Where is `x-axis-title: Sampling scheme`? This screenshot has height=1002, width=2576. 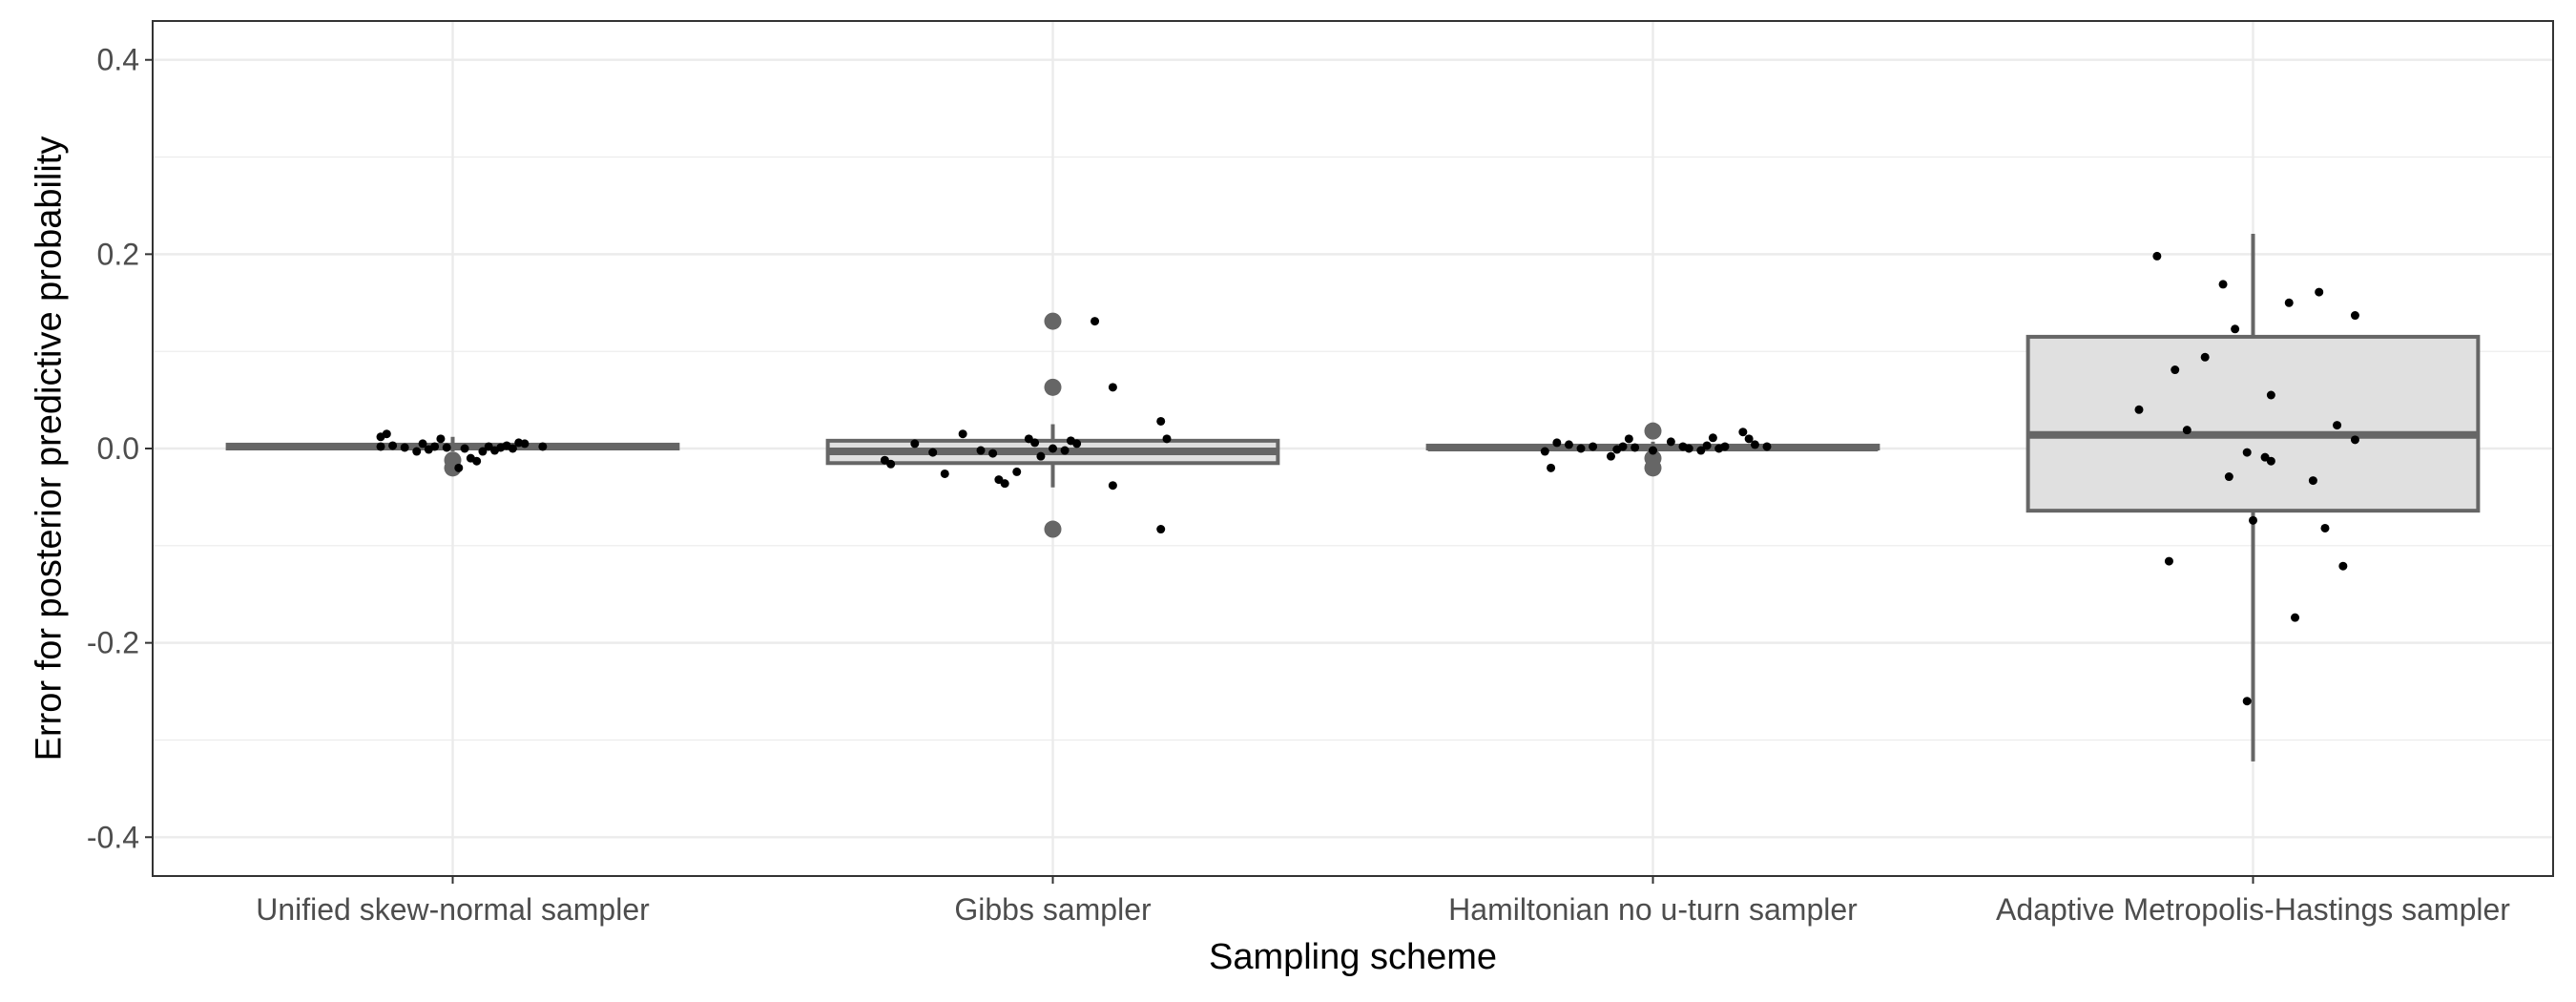 x-axis-title: Sampling scheme is located at coordinates (1353, 957).